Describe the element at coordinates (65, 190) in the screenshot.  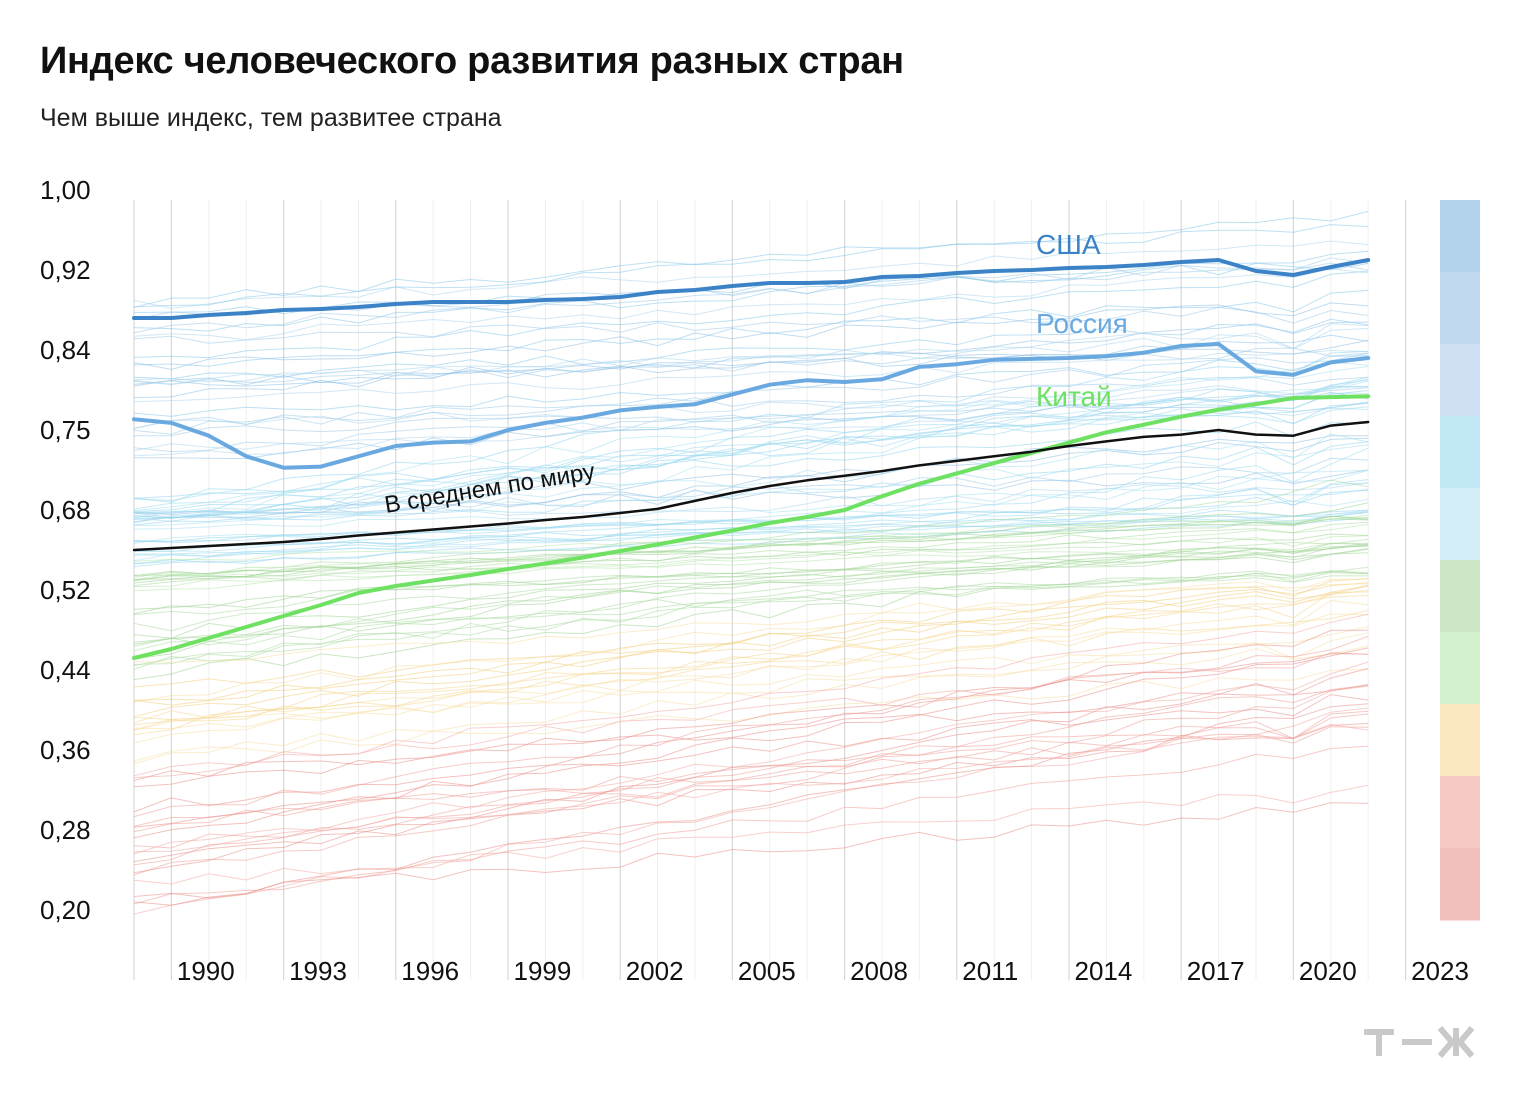
I see `y-tick-label: 1,00` at that location.